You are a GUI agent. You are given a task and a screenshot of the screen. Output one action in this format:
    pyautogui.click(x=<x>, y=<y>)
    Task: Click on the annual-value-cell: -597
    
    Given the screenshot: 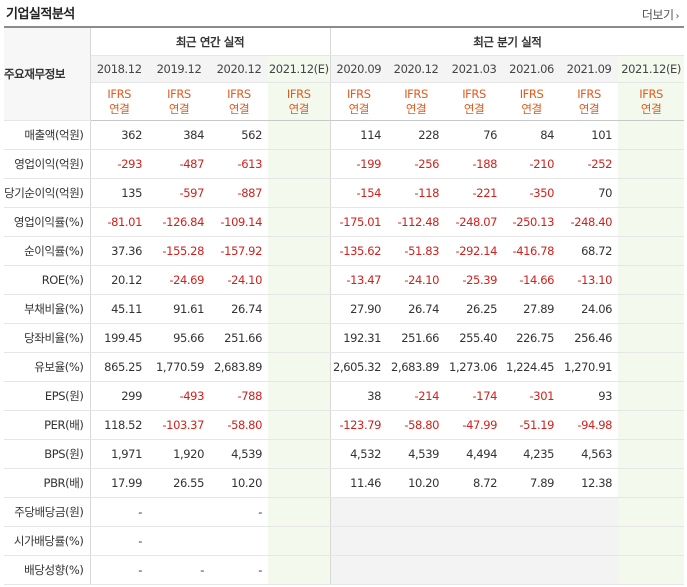 What is the action you would take?
    pyautogui.click(x=179, y=193)
    